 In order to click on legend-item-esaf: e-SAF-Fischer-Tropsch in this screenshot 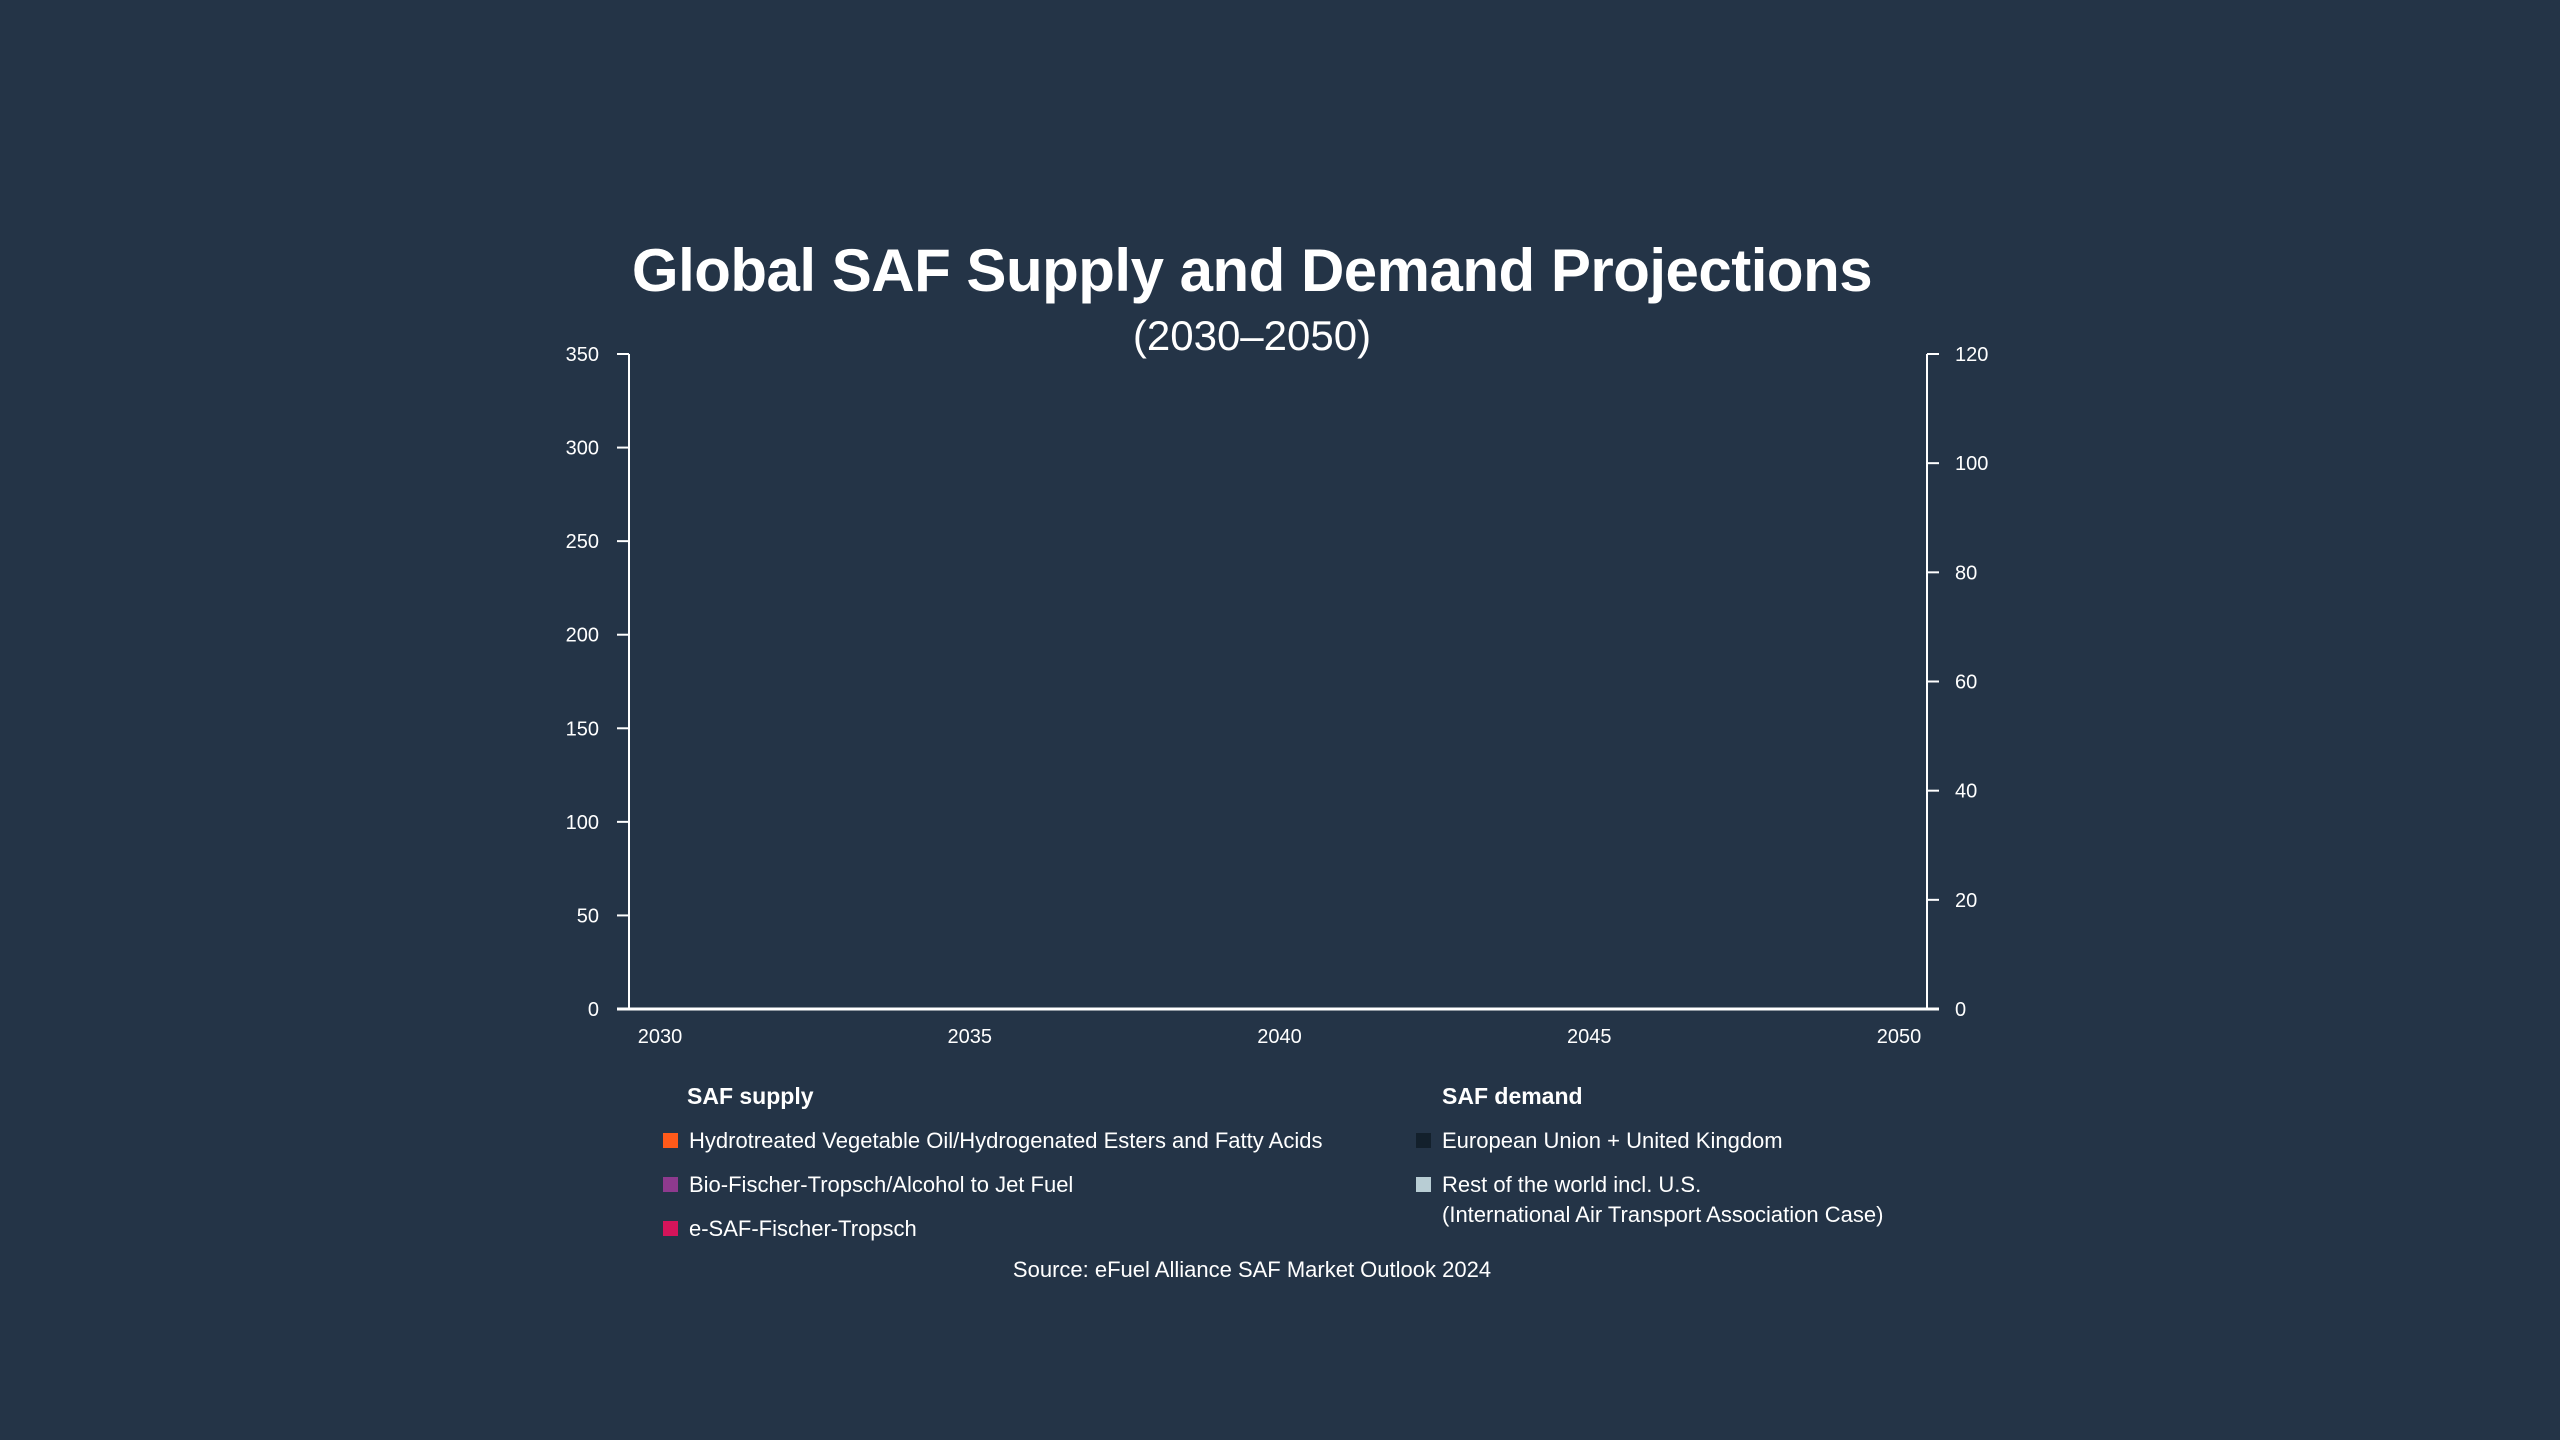, I will do `click(790, 1229)`.